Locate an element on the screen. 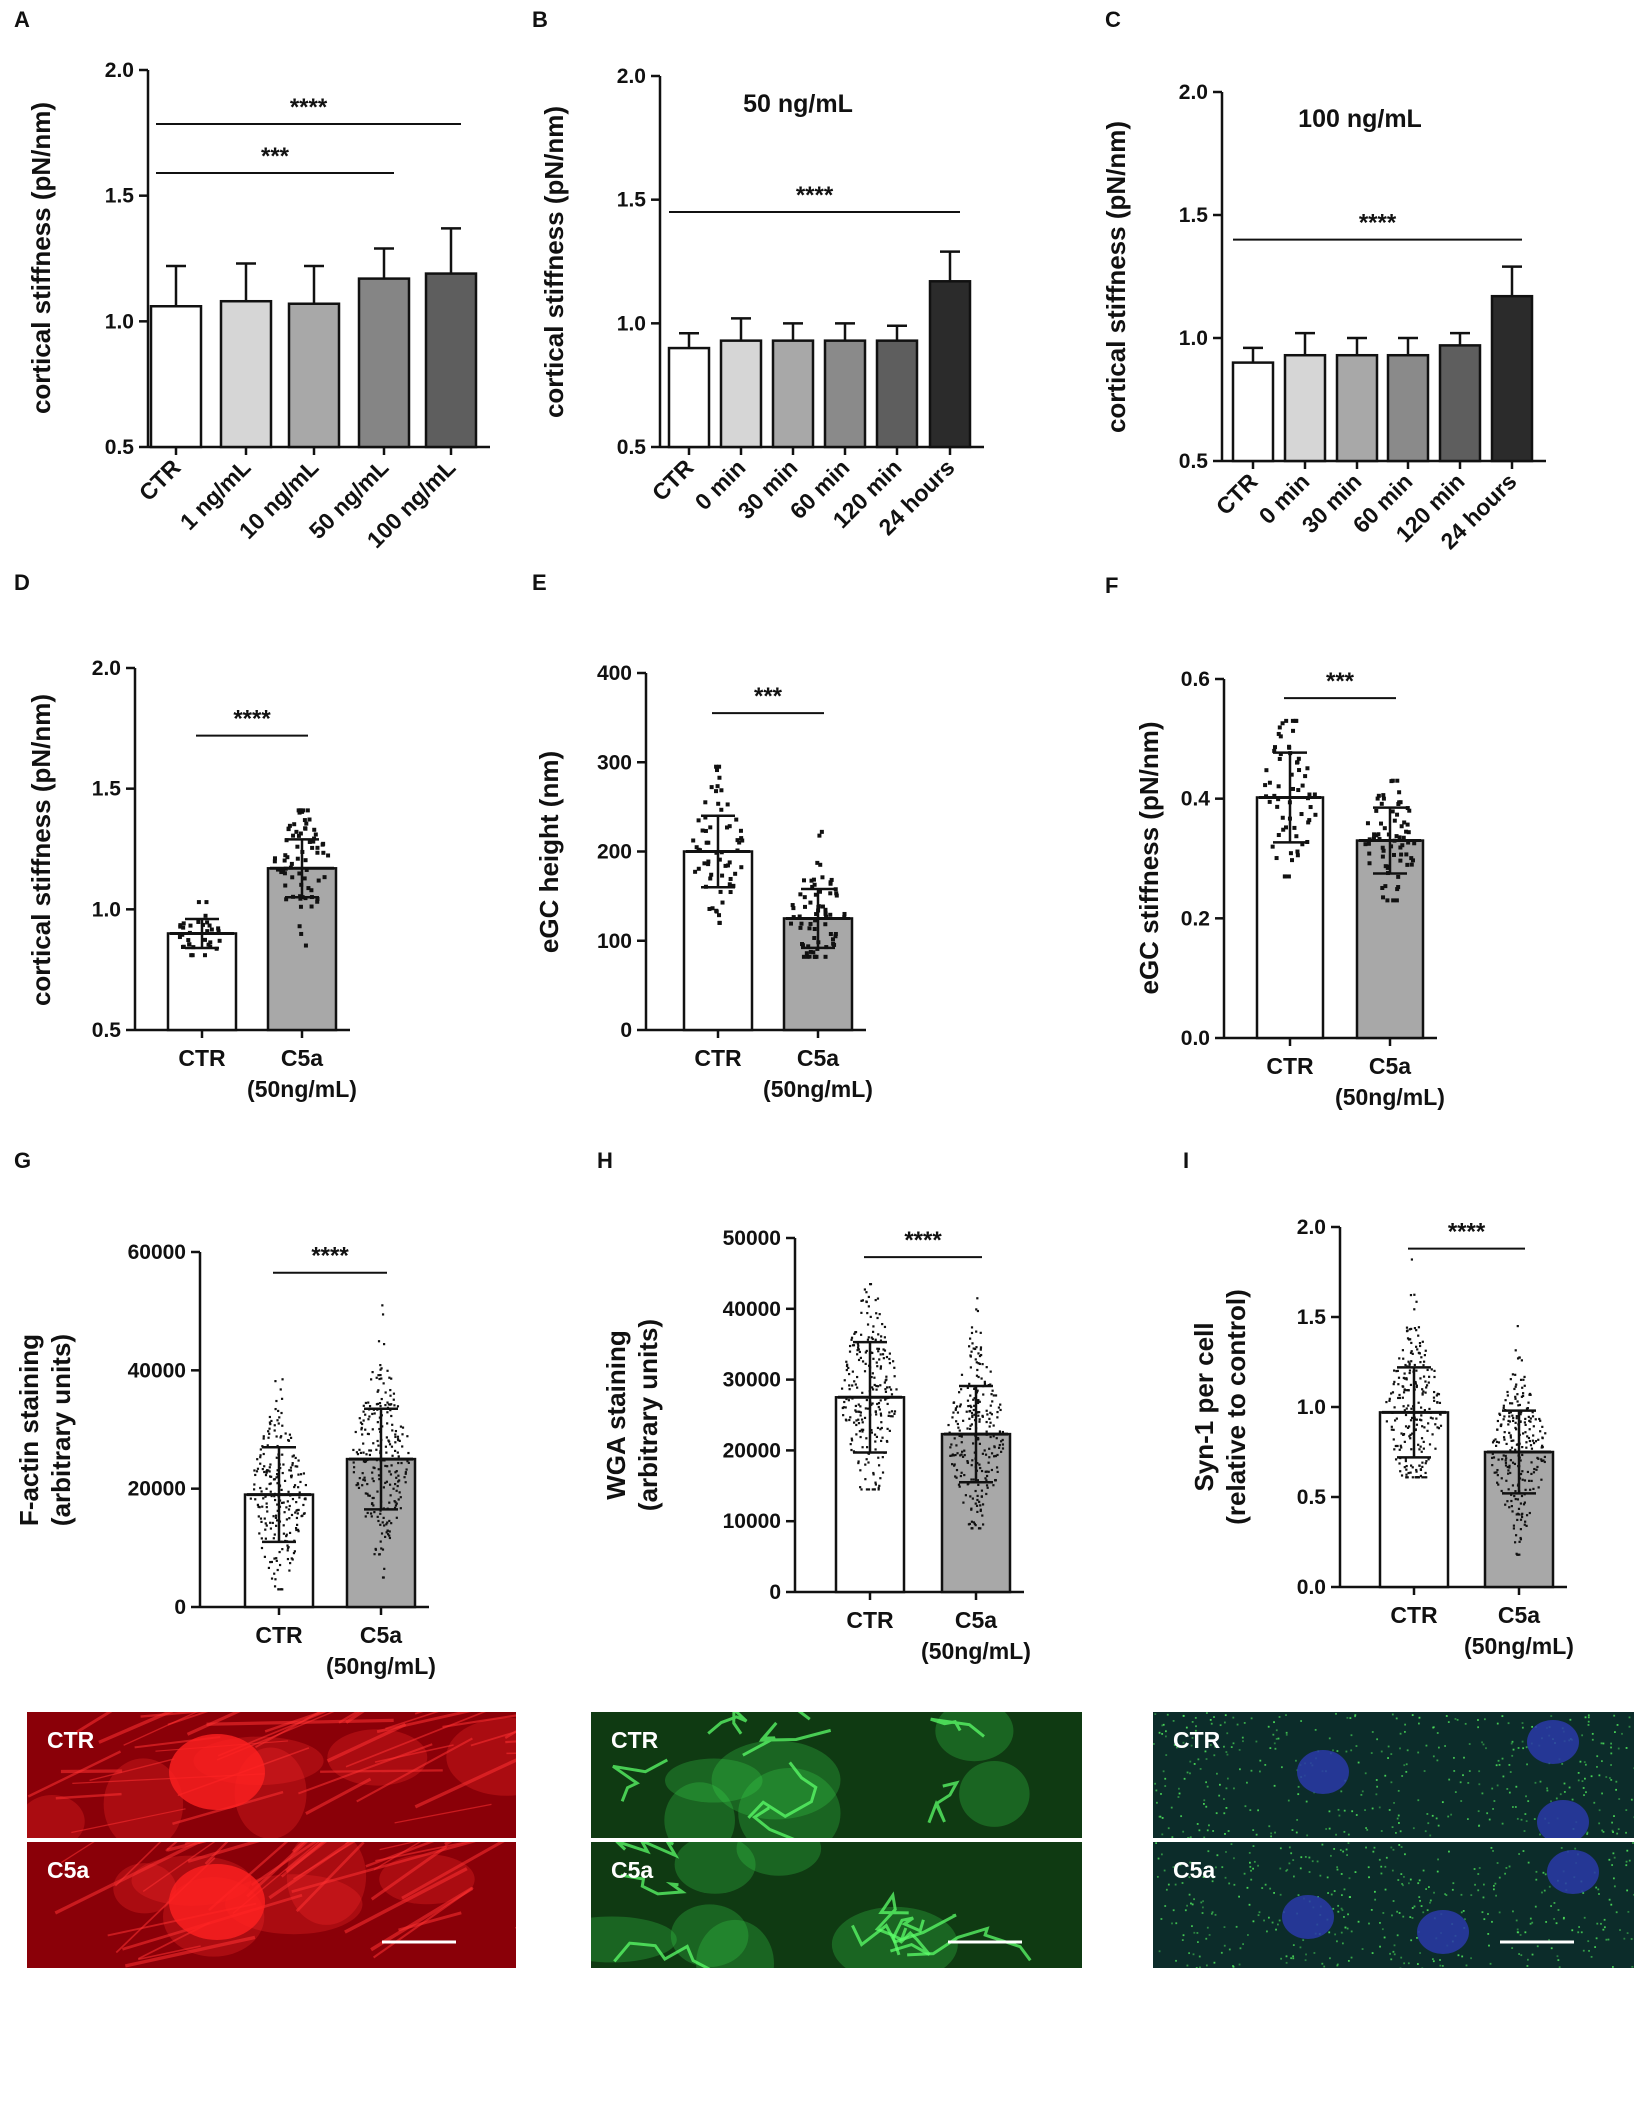 This screenshot has width=1640, height=2104. y-tick-label: 60000 is located at coordinates (157, 1252).